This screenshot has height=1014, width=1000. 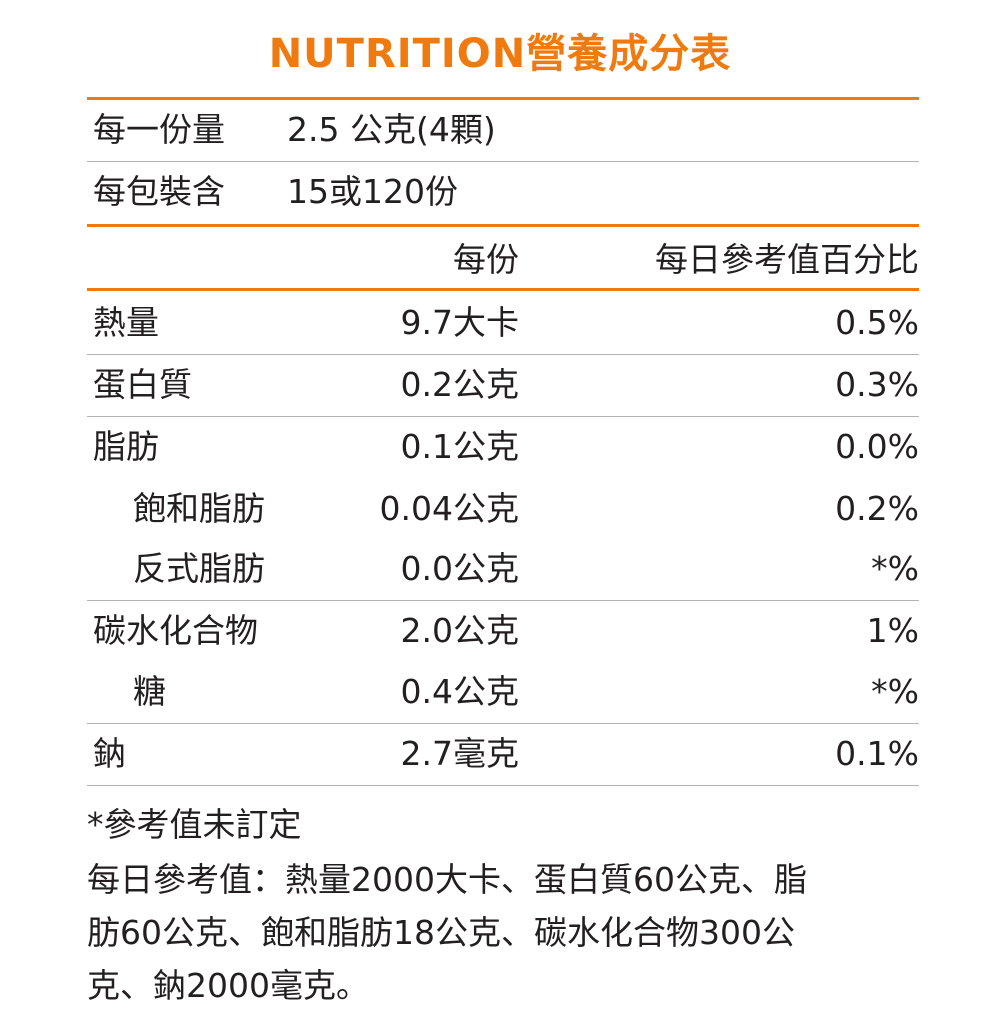 I want to click on nutrient-label: 熱量, so click(x=126, y=322).